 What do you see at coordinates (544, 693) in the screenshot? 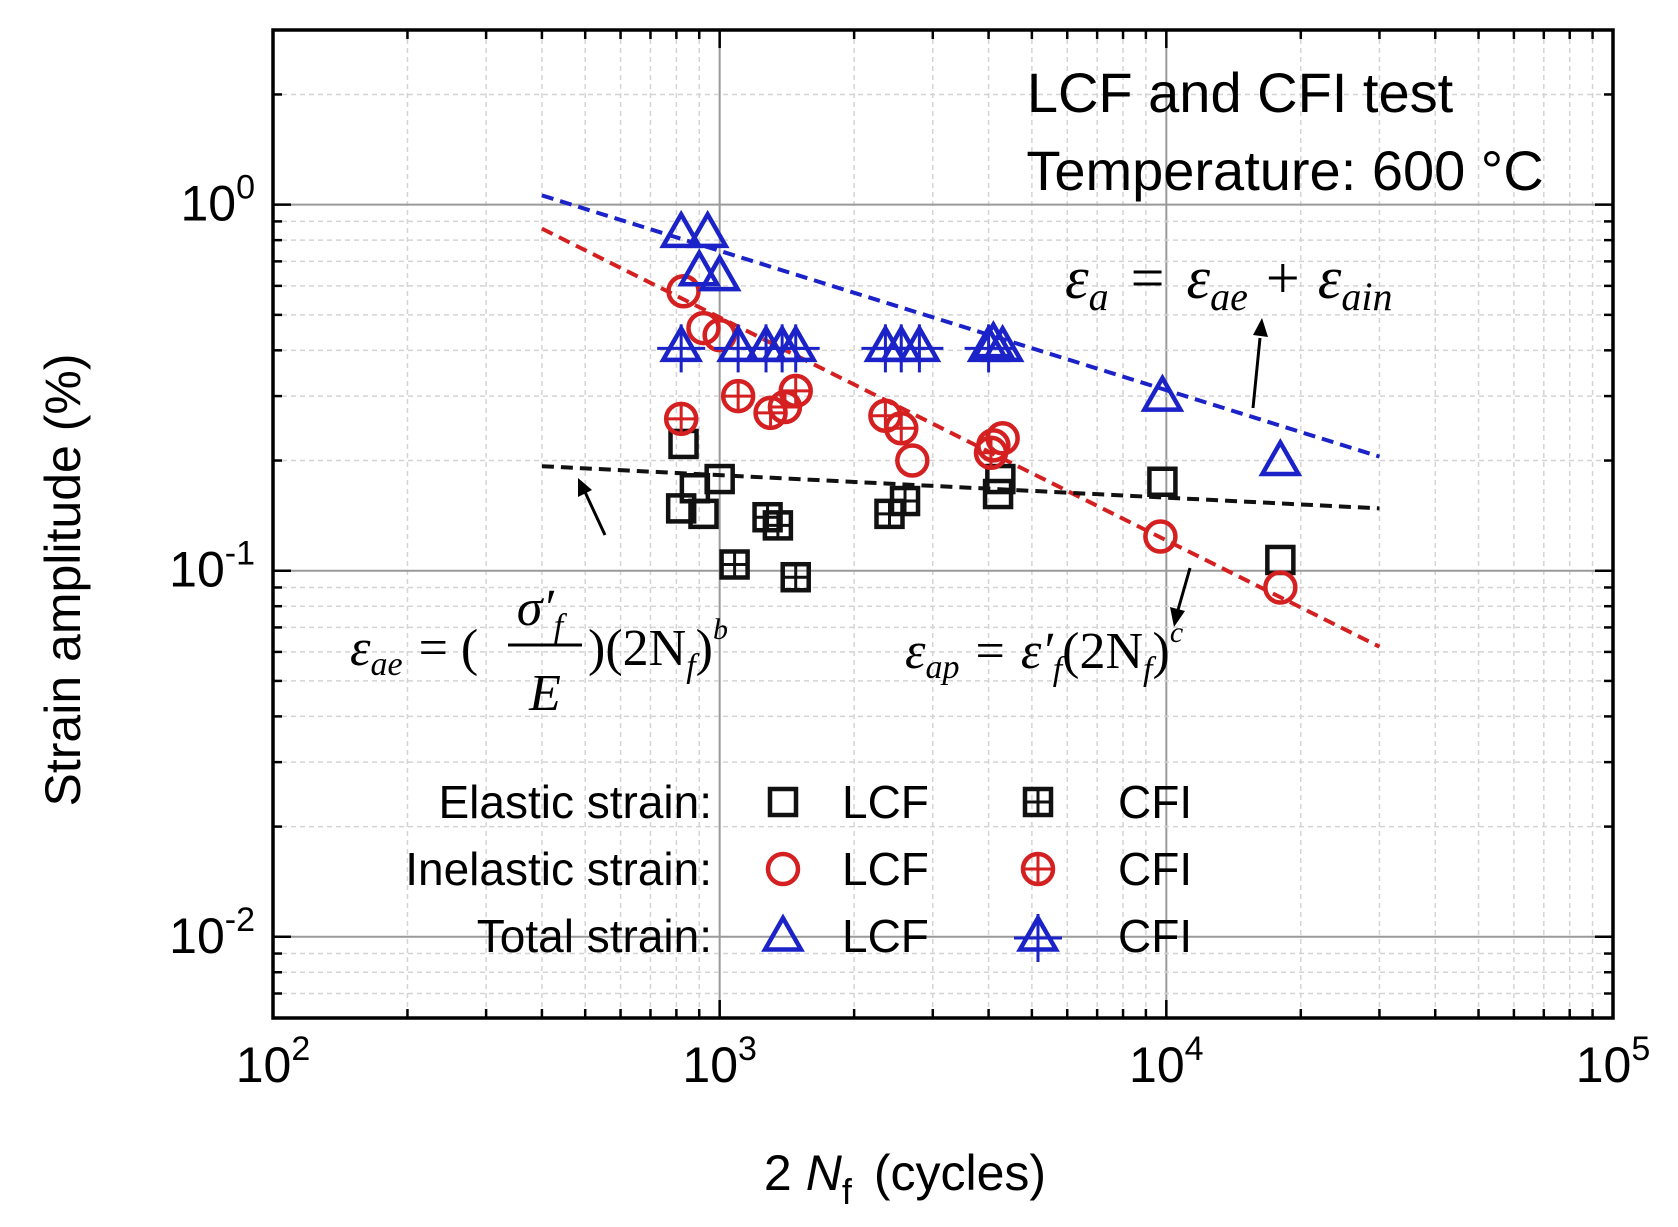
I see `eq-elastic-denominator: E` at bounding box center [544, 693].